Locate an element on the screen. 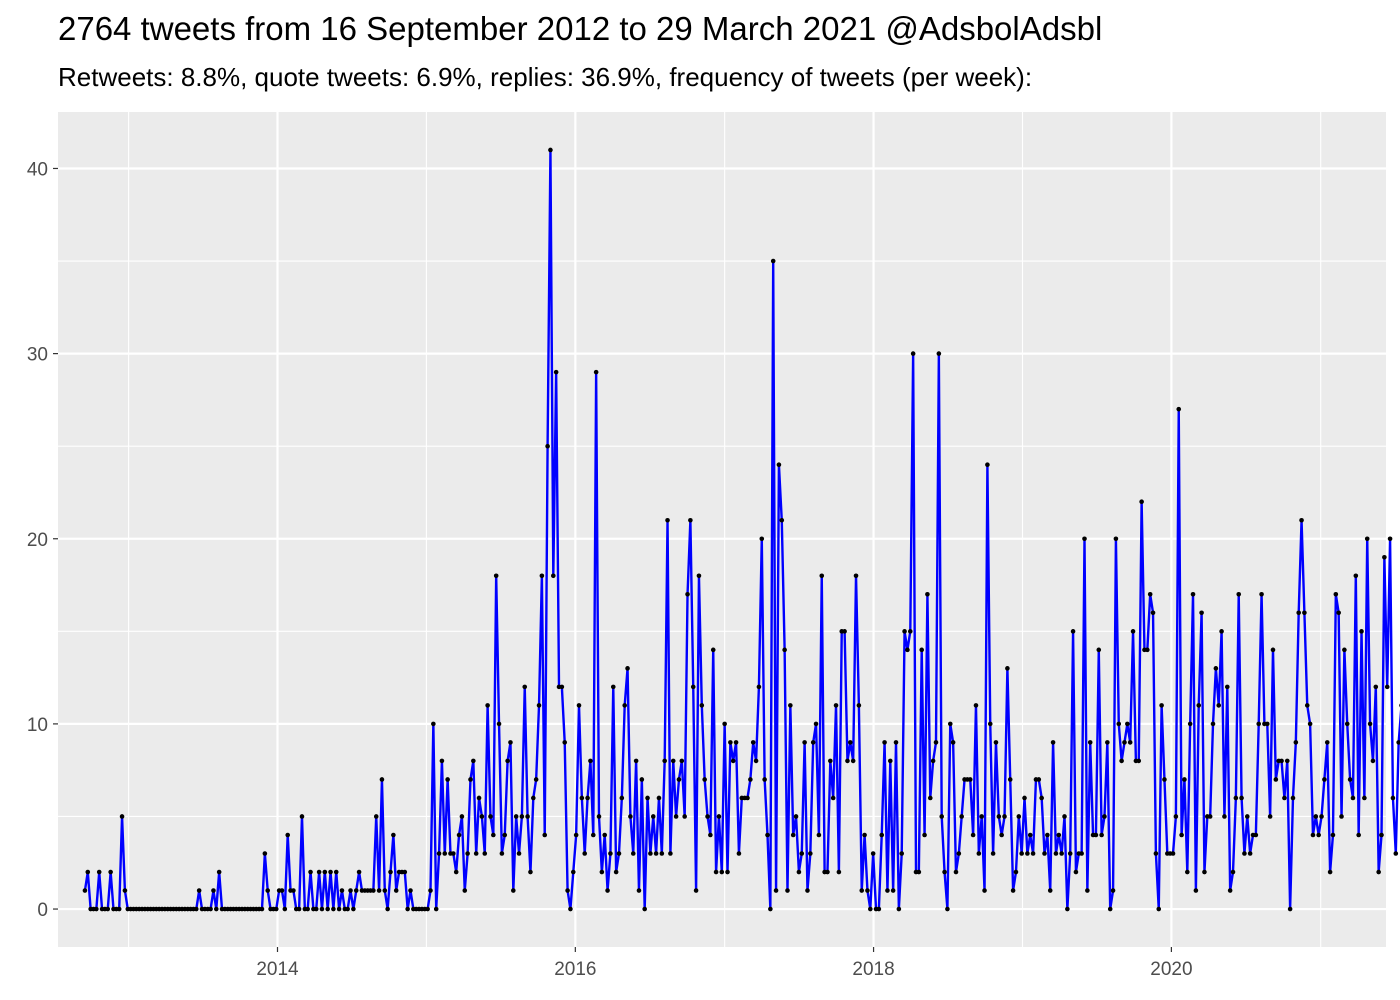 Image resolution: width=1400 pixels, height=1000 pixels. x-axis: 2014 2016 2018 2020 is located at coordinates (724, 963).